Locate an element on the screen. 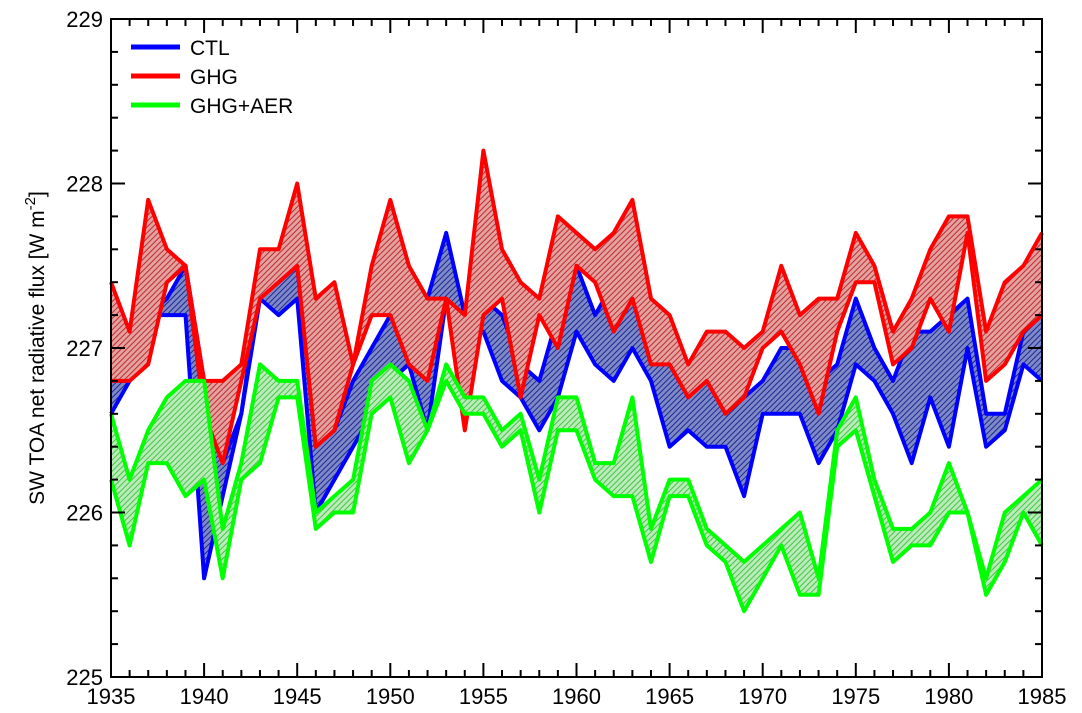  x-tick-label: 1975 is located at coordinates (855, 696).